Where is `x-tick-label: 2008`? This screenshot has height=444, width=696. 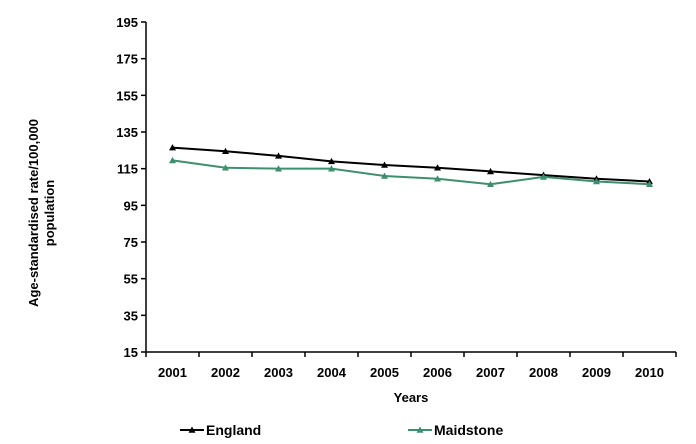 x-tick-label: 2008 is located at coordinates (543, 372).